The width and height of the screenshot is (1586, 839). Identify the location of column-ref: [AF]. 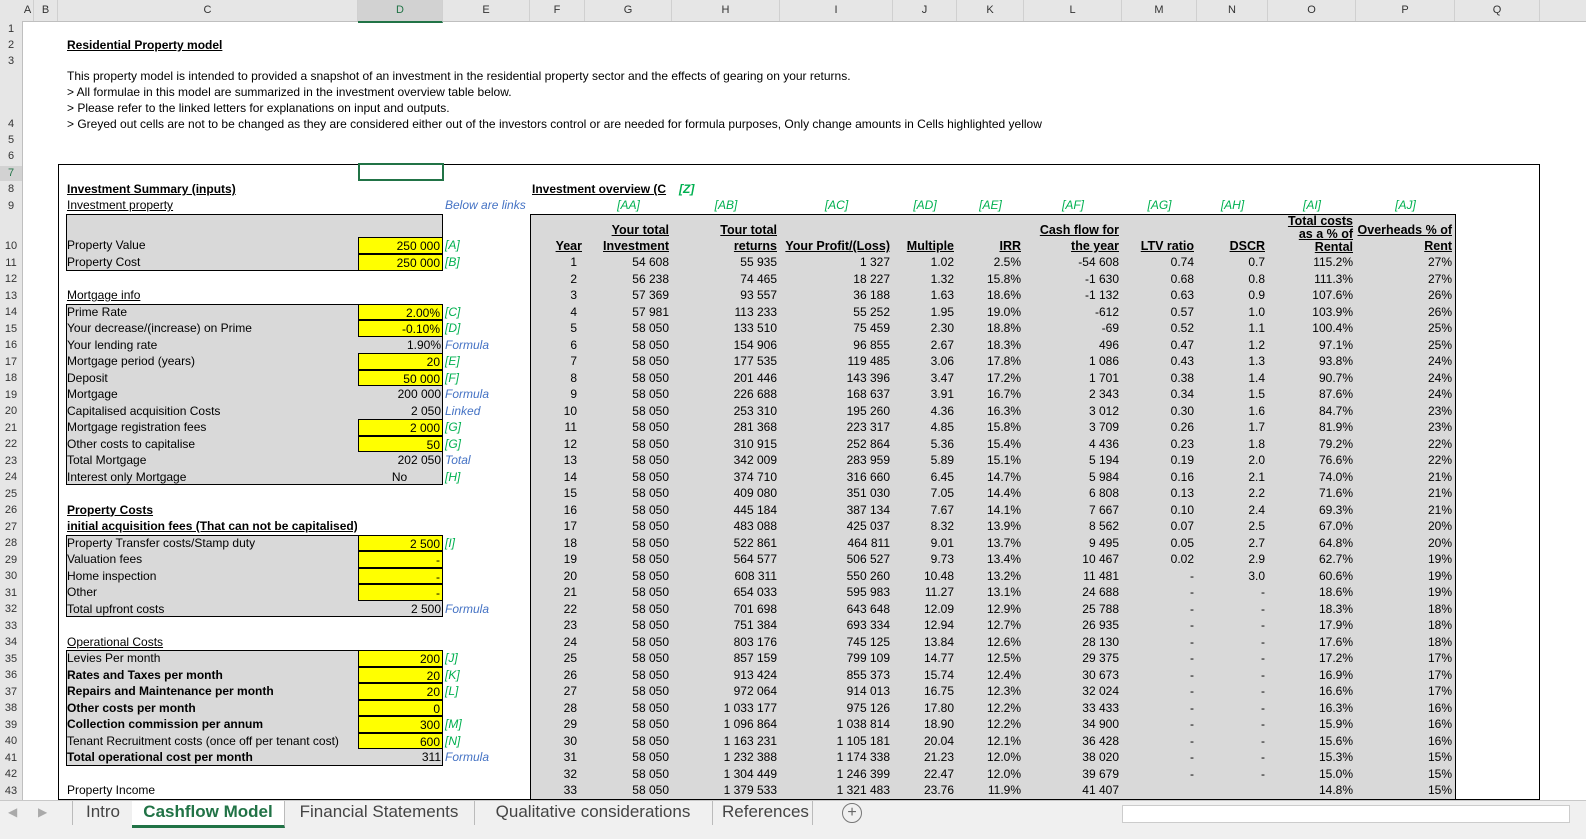
(1072, 205).